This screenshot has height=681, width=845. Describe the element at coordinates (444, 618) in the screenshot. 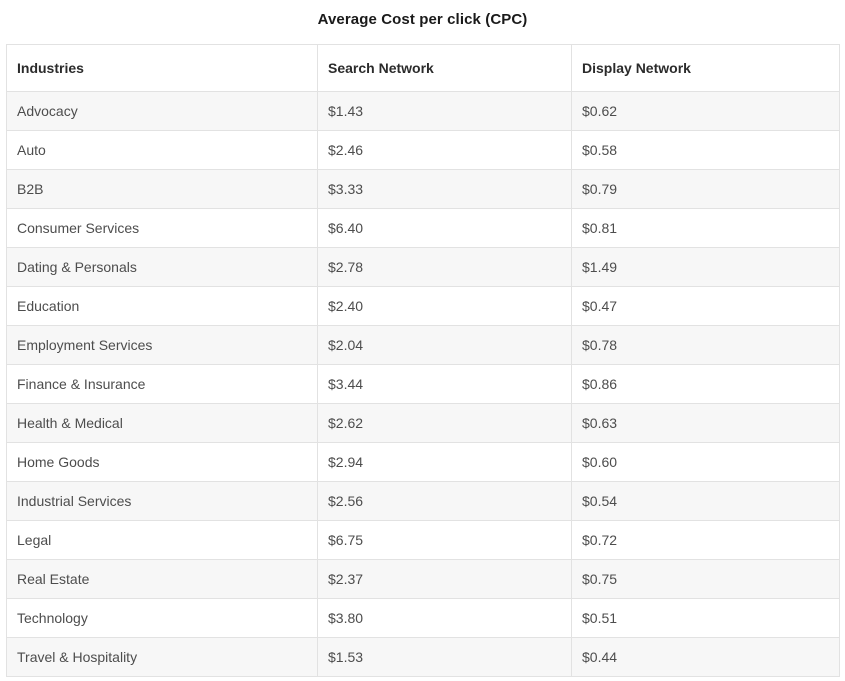

I see `search-network-cell: $3.80` at that location.